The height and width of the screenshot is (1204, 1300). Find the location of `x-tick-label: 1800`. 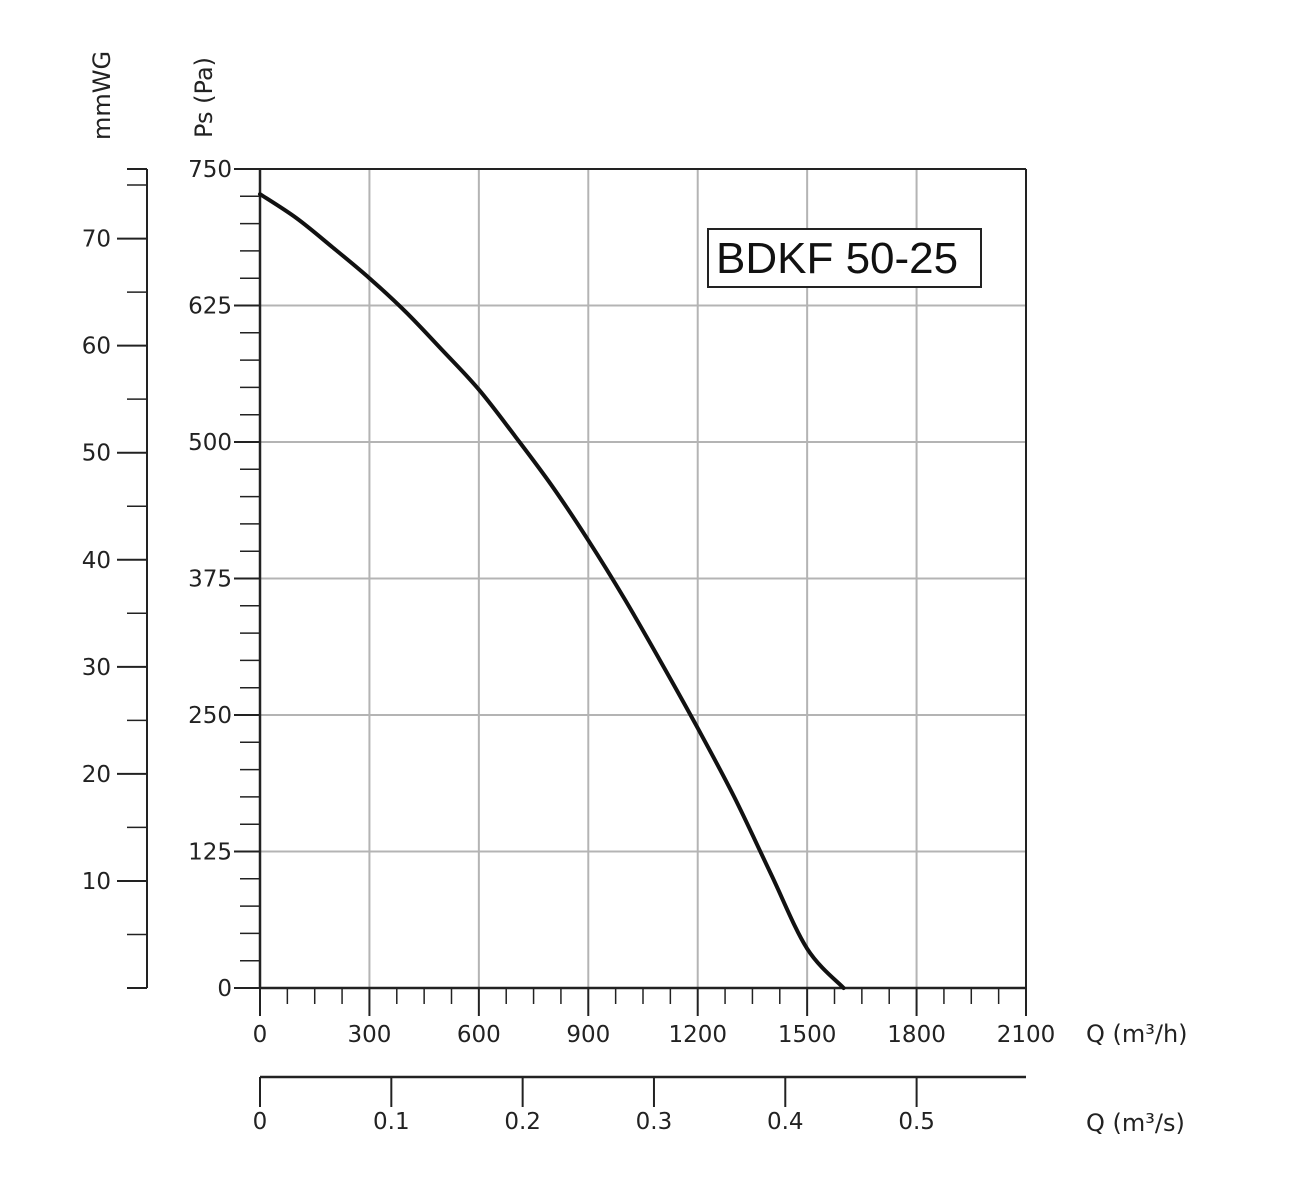

x-tick-label: 1800 is located at coordinates (916, 1035).